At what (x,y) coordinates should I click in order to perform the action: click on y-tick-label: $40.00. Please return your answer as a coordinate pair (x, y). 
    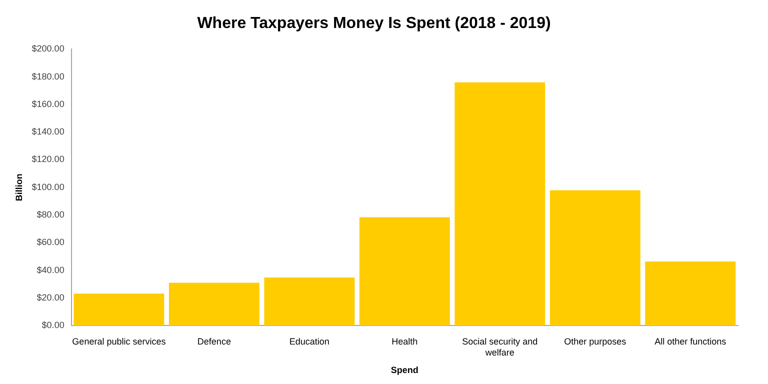
    Looking at the image, I should click on (50, 269).